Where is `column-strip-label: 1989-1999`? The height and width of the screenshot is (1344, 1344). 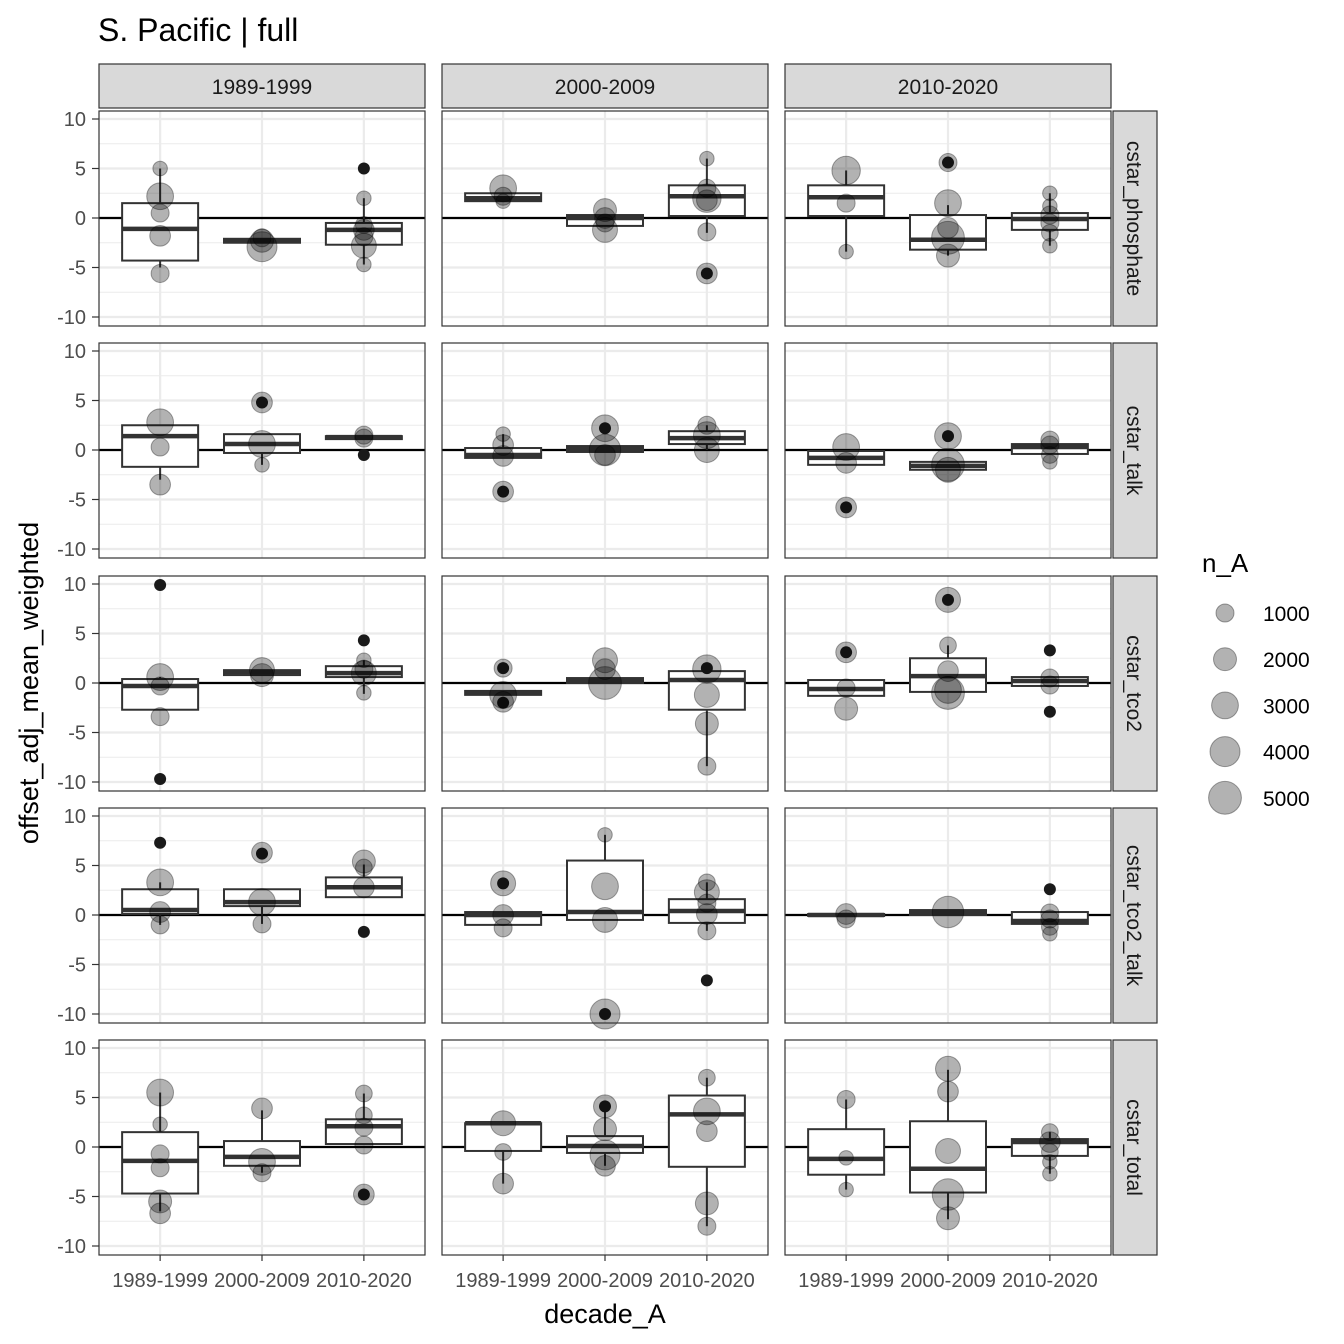 column-strip-label: 1989-1999 is located at coordinates (262, 87).